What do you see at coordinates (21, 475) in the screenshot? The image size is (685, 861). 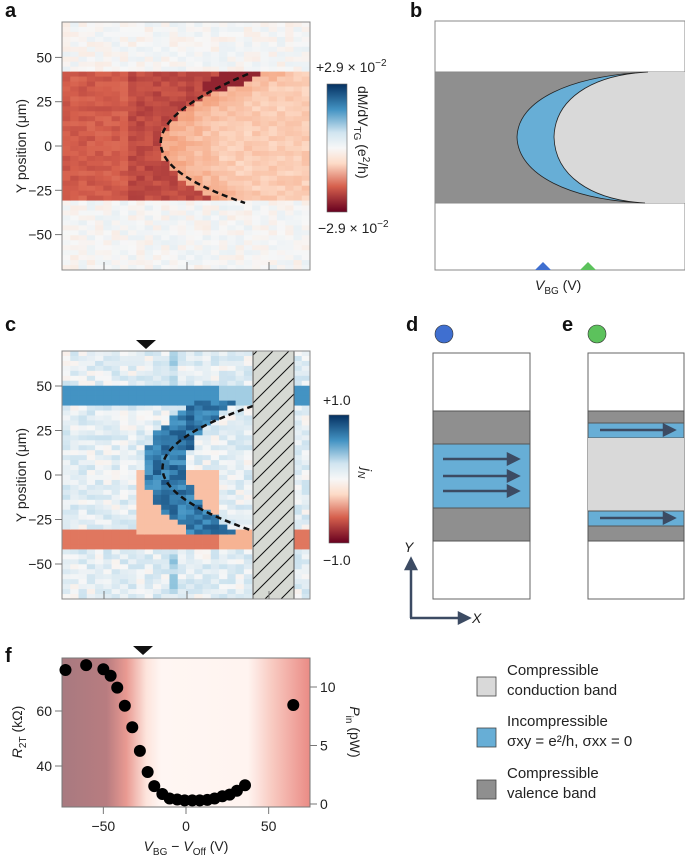 I see `panel-c-ylabel: Y position (μm)` at bounding box center [21, 475].